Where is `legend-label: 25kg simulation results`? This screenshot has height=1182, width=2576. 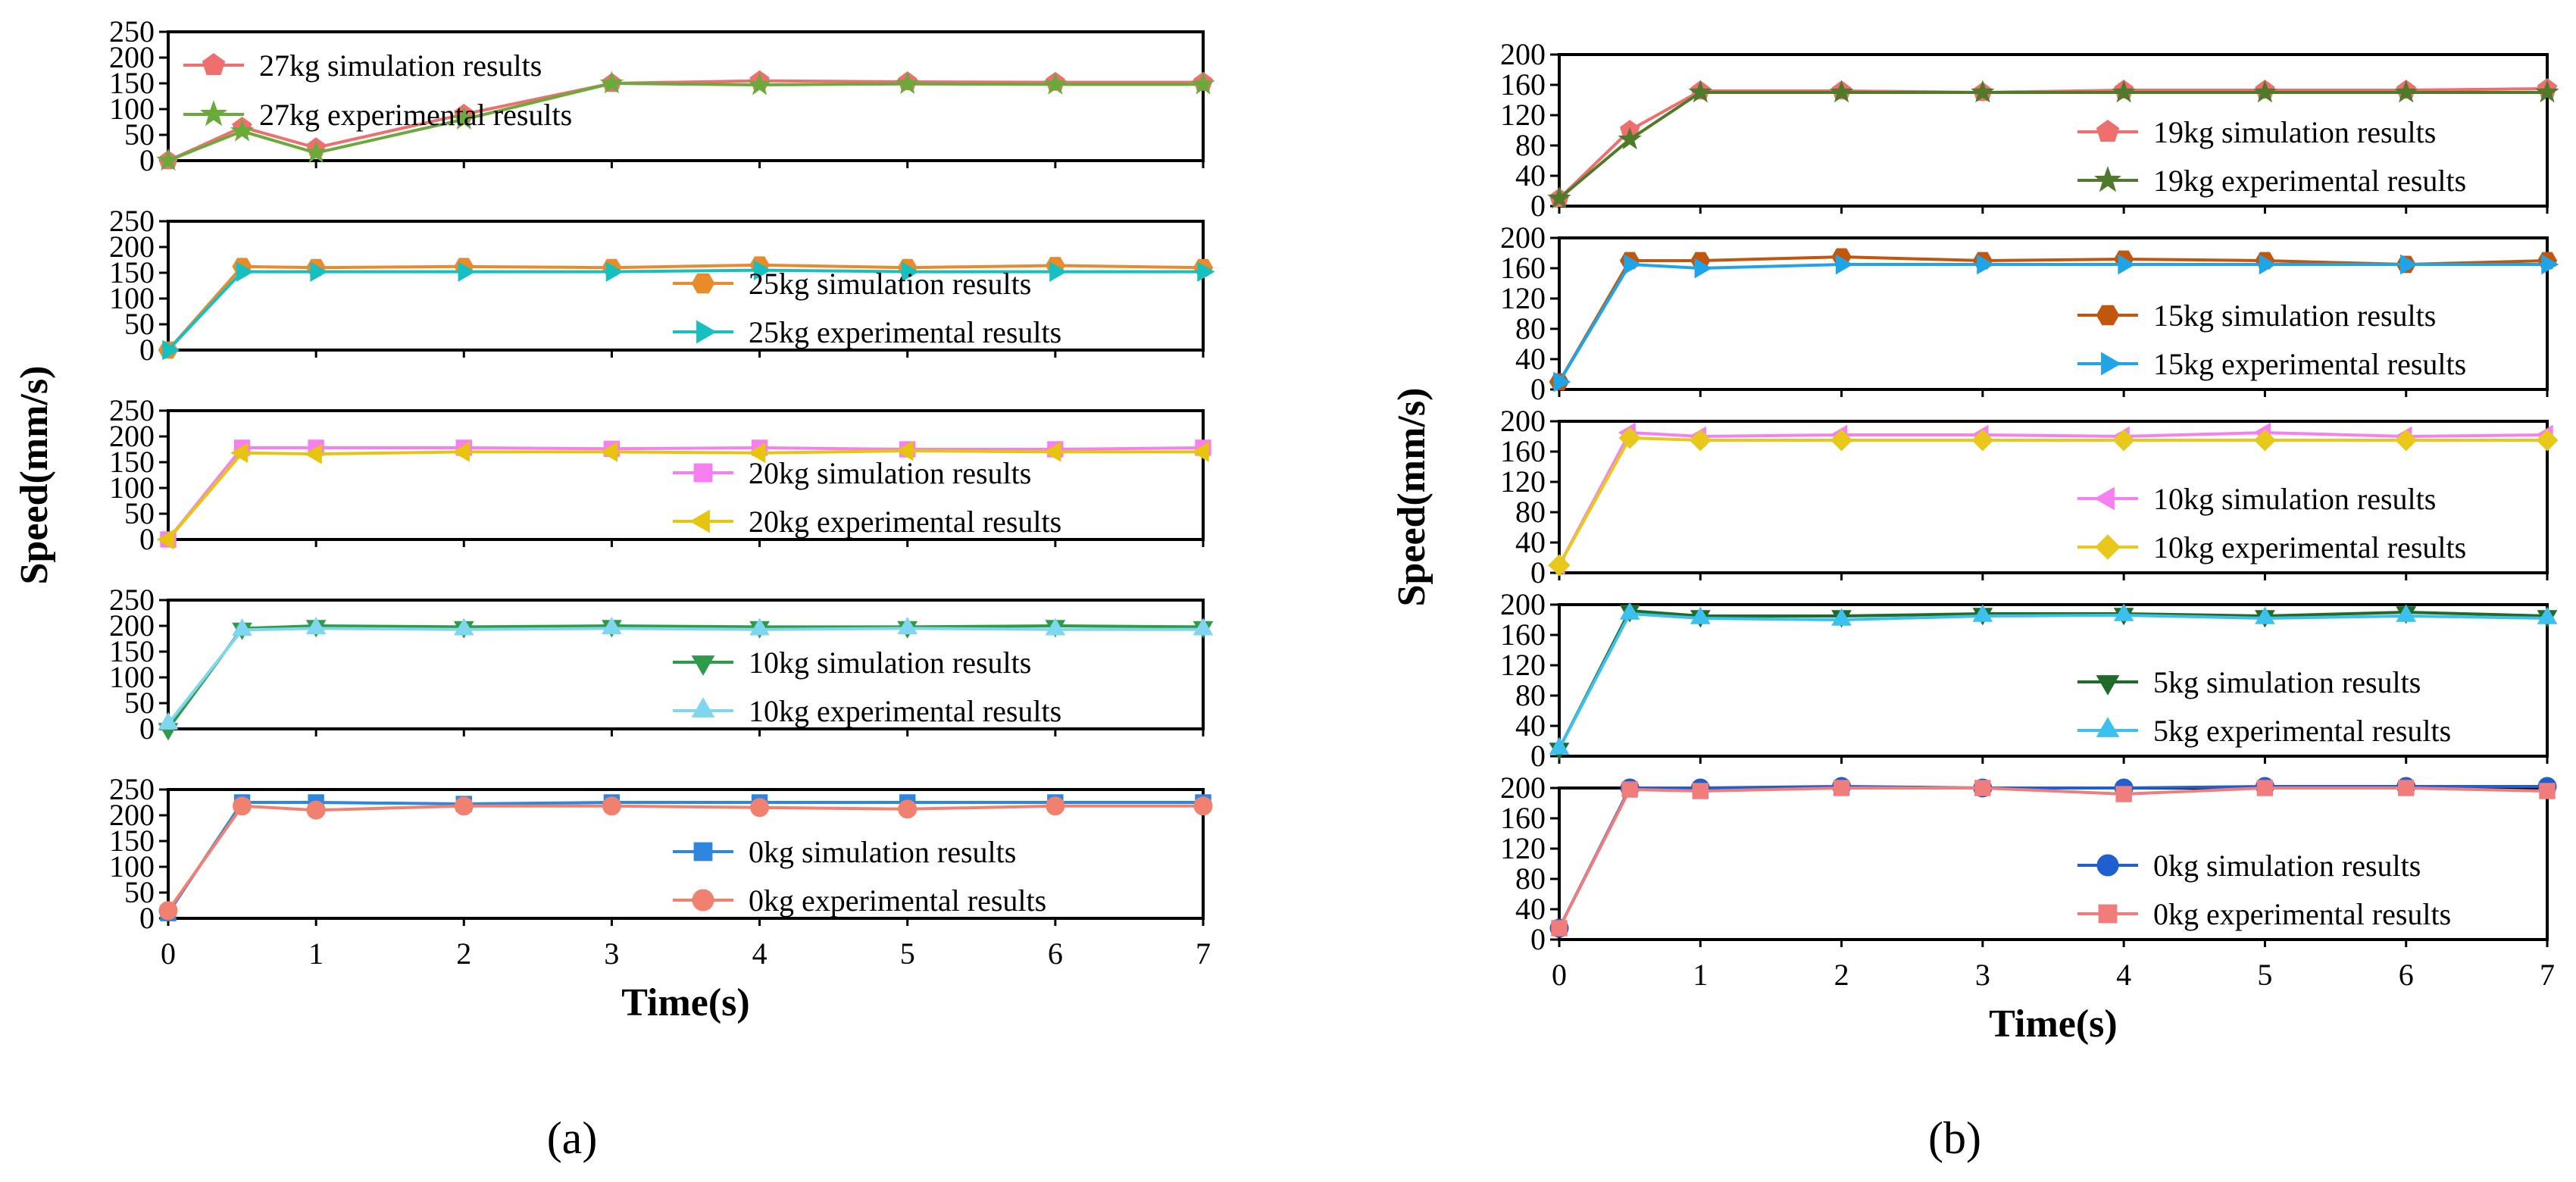
legend-label: 25kg simulation results is located at coordinates (890, 284).